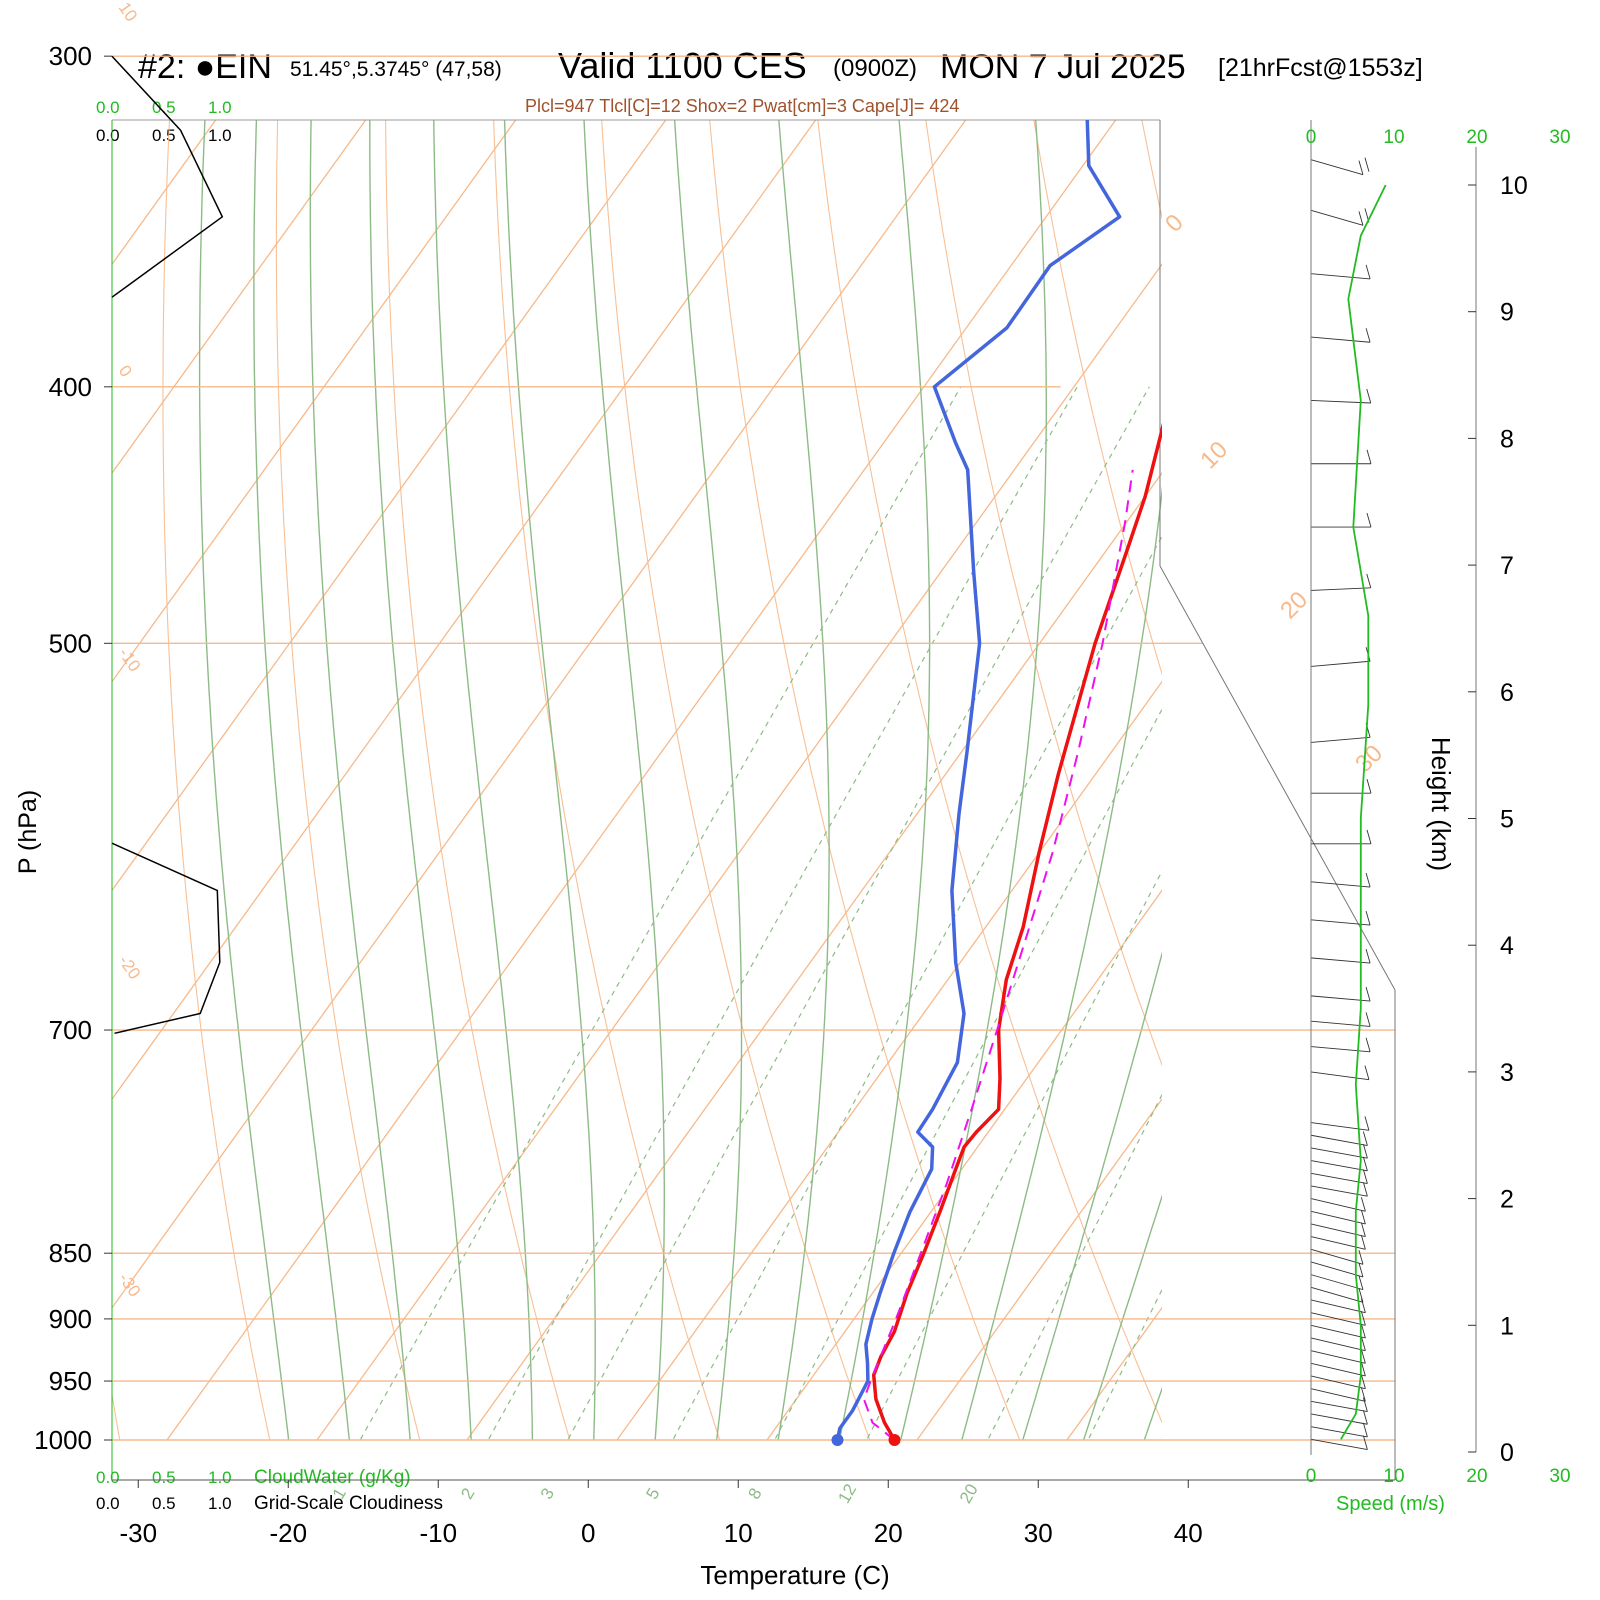 The image size is (1600, 1600). I want to click on surface-temperature-marker, so click(894, 1440).